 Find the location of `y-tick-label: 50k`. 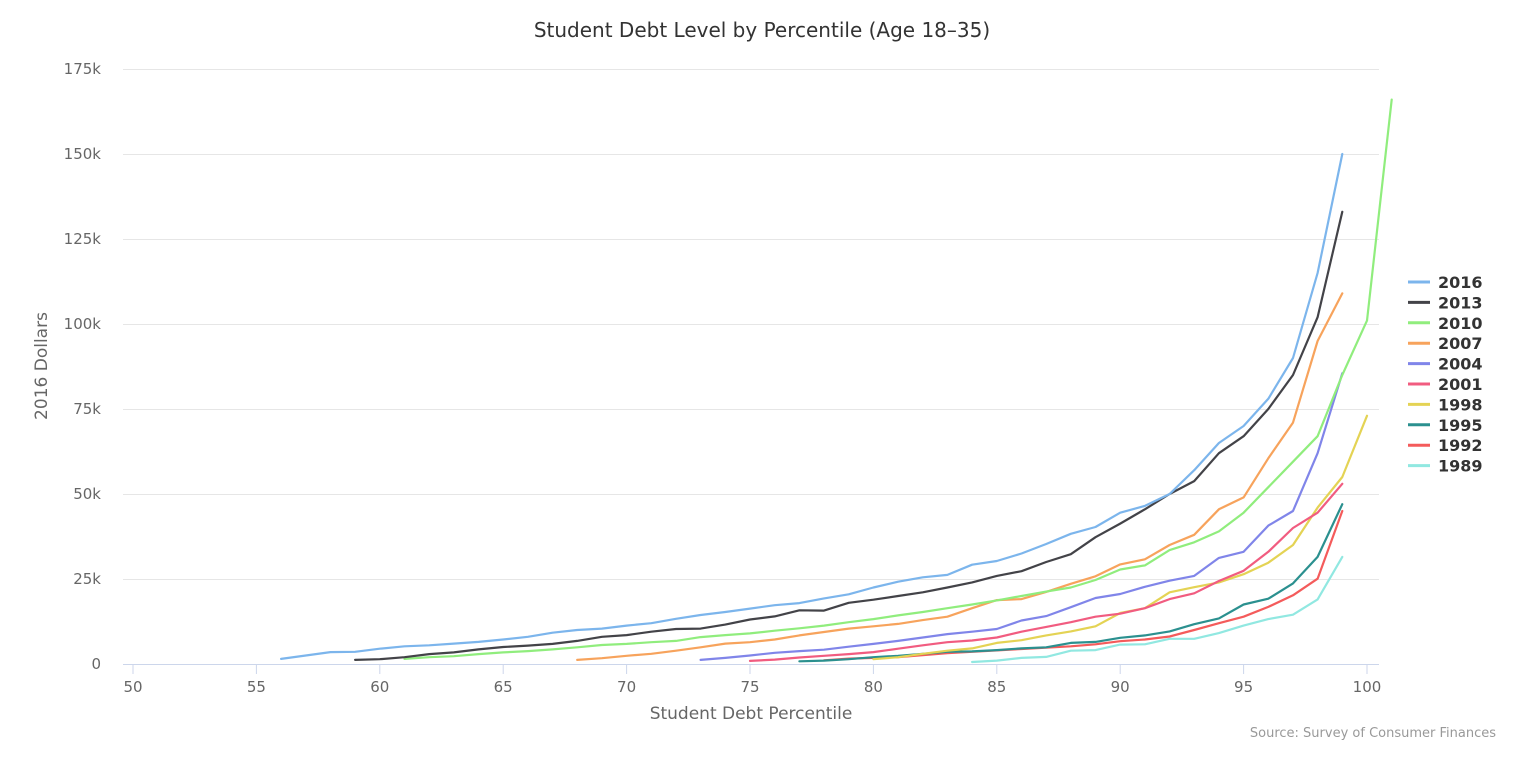

y-tick-label: 50k is located at coordinates (87, 494).